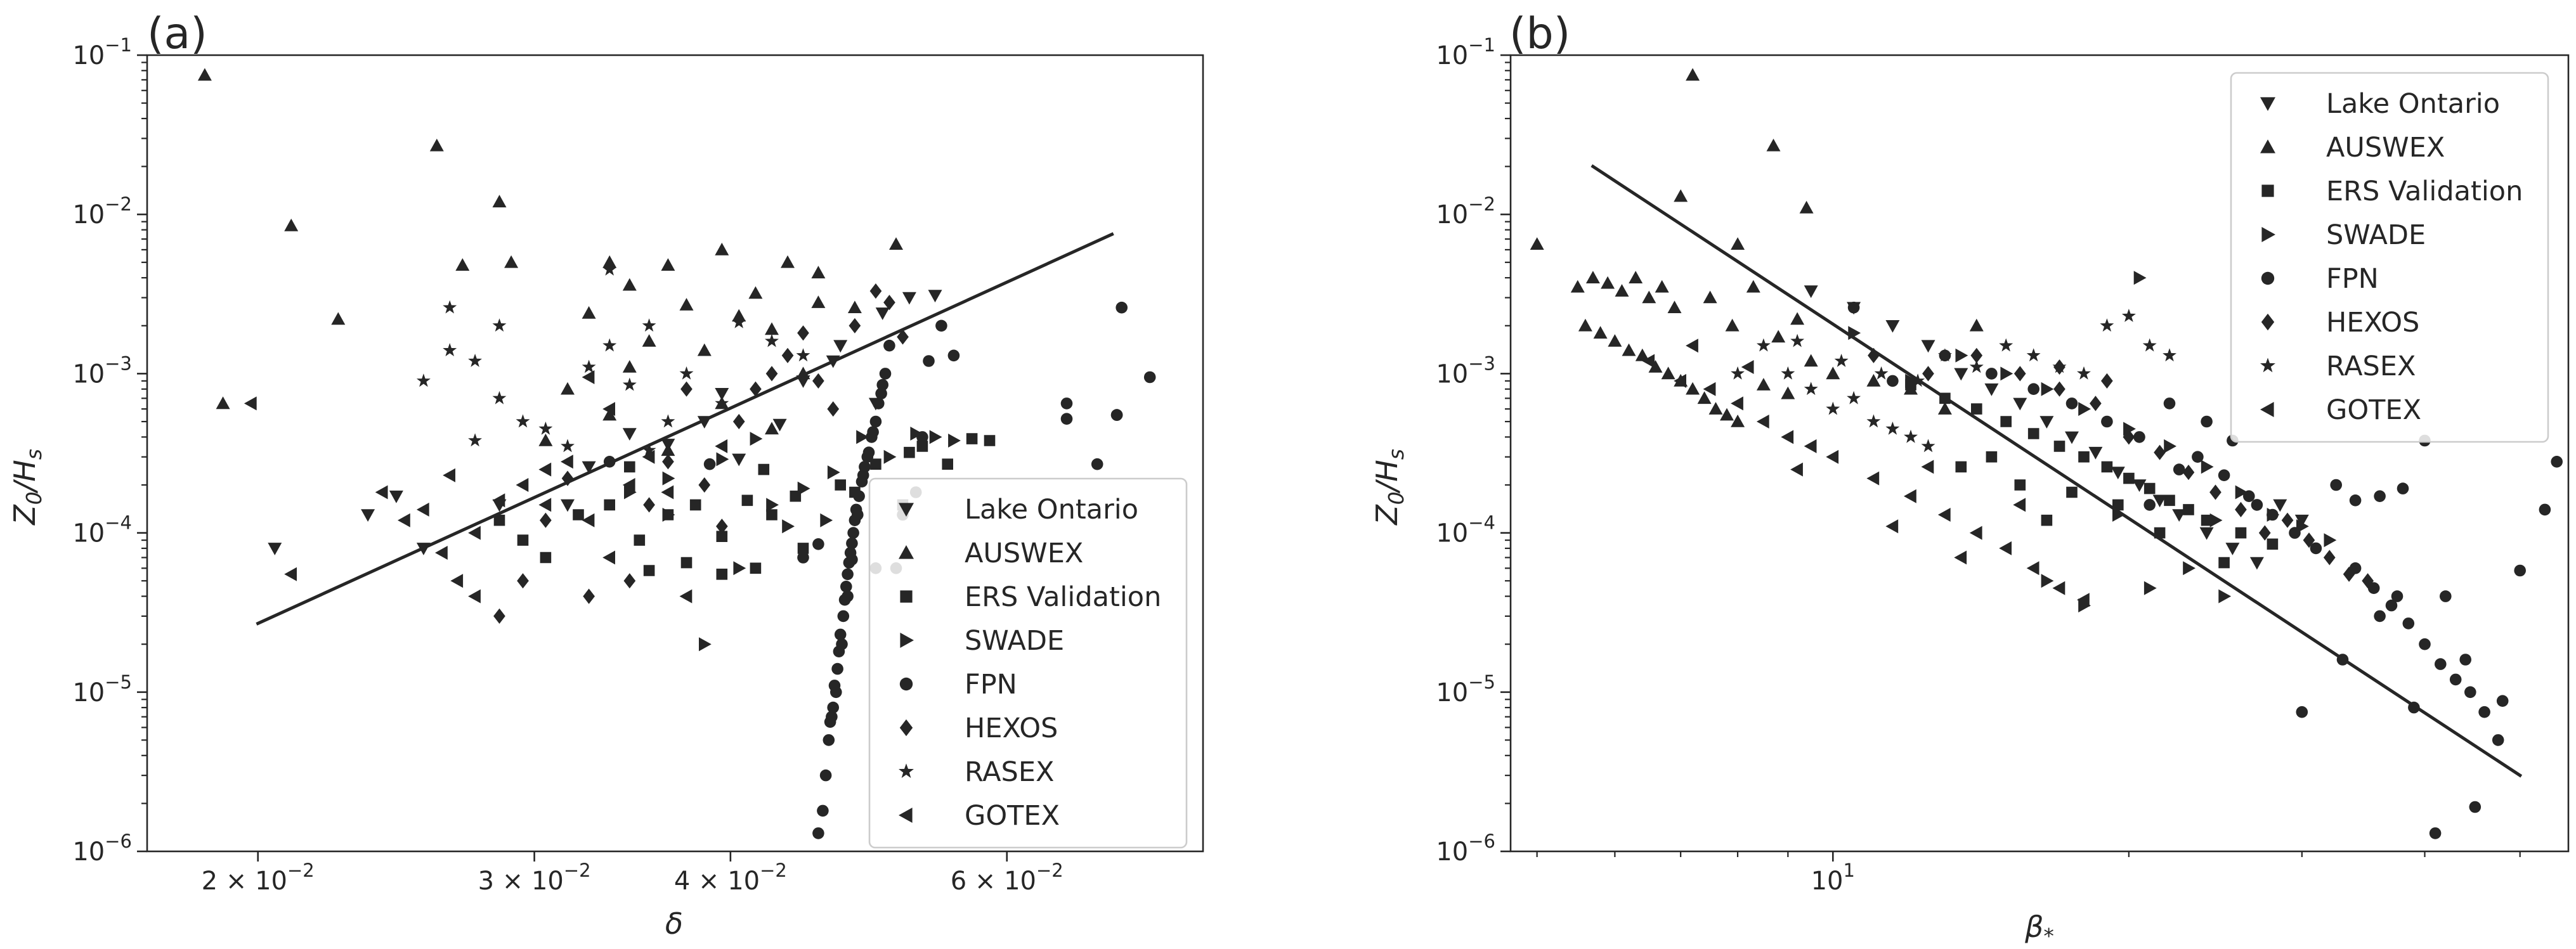 This screenshot has width=2576, height=949. Describe the element at coordinates (1389, 487) in the screenshot. I see `y-axis-label-b: Z0/Hs` at that location.